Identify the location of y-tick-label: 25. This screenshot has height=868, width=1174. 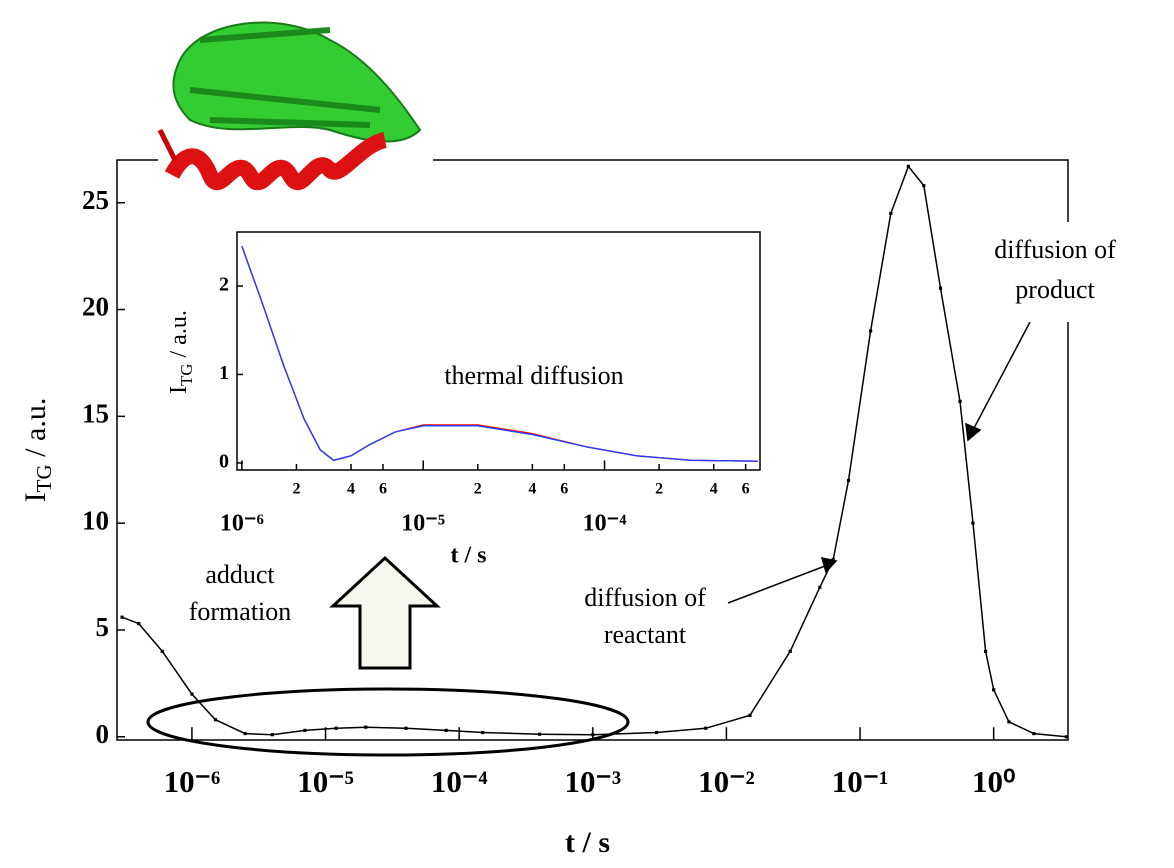
(95, 200).